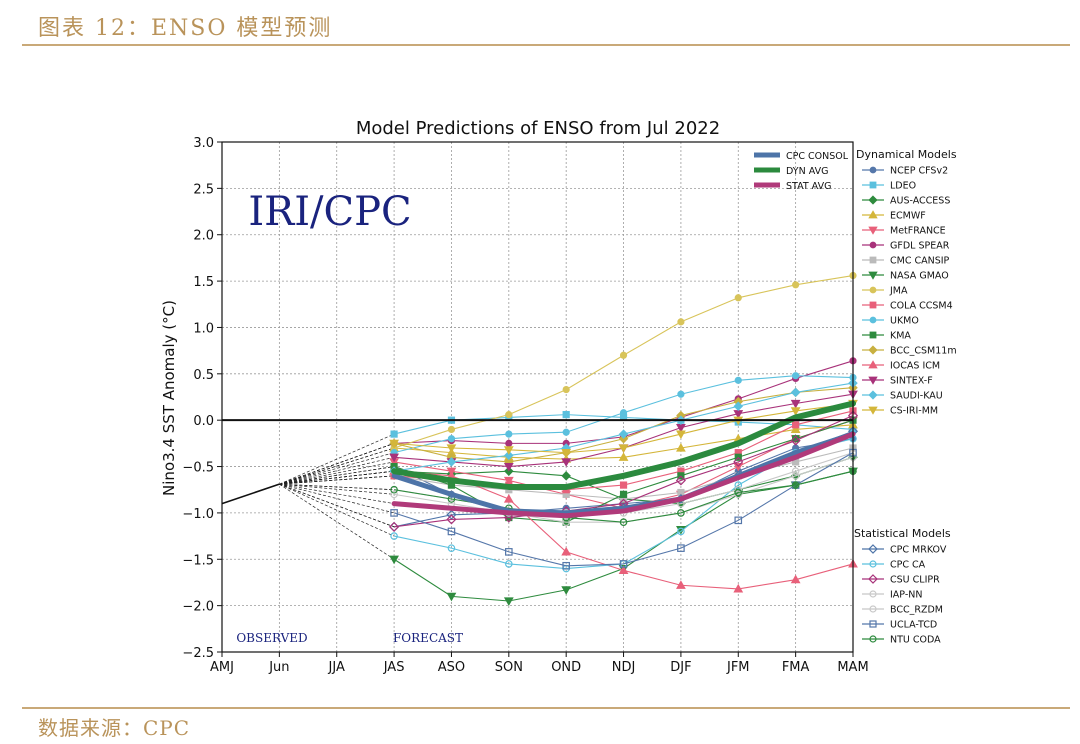 Image resolution: width=1080 pixels, height=744 pixels. I want to click on title-divider, so click(546, 45).